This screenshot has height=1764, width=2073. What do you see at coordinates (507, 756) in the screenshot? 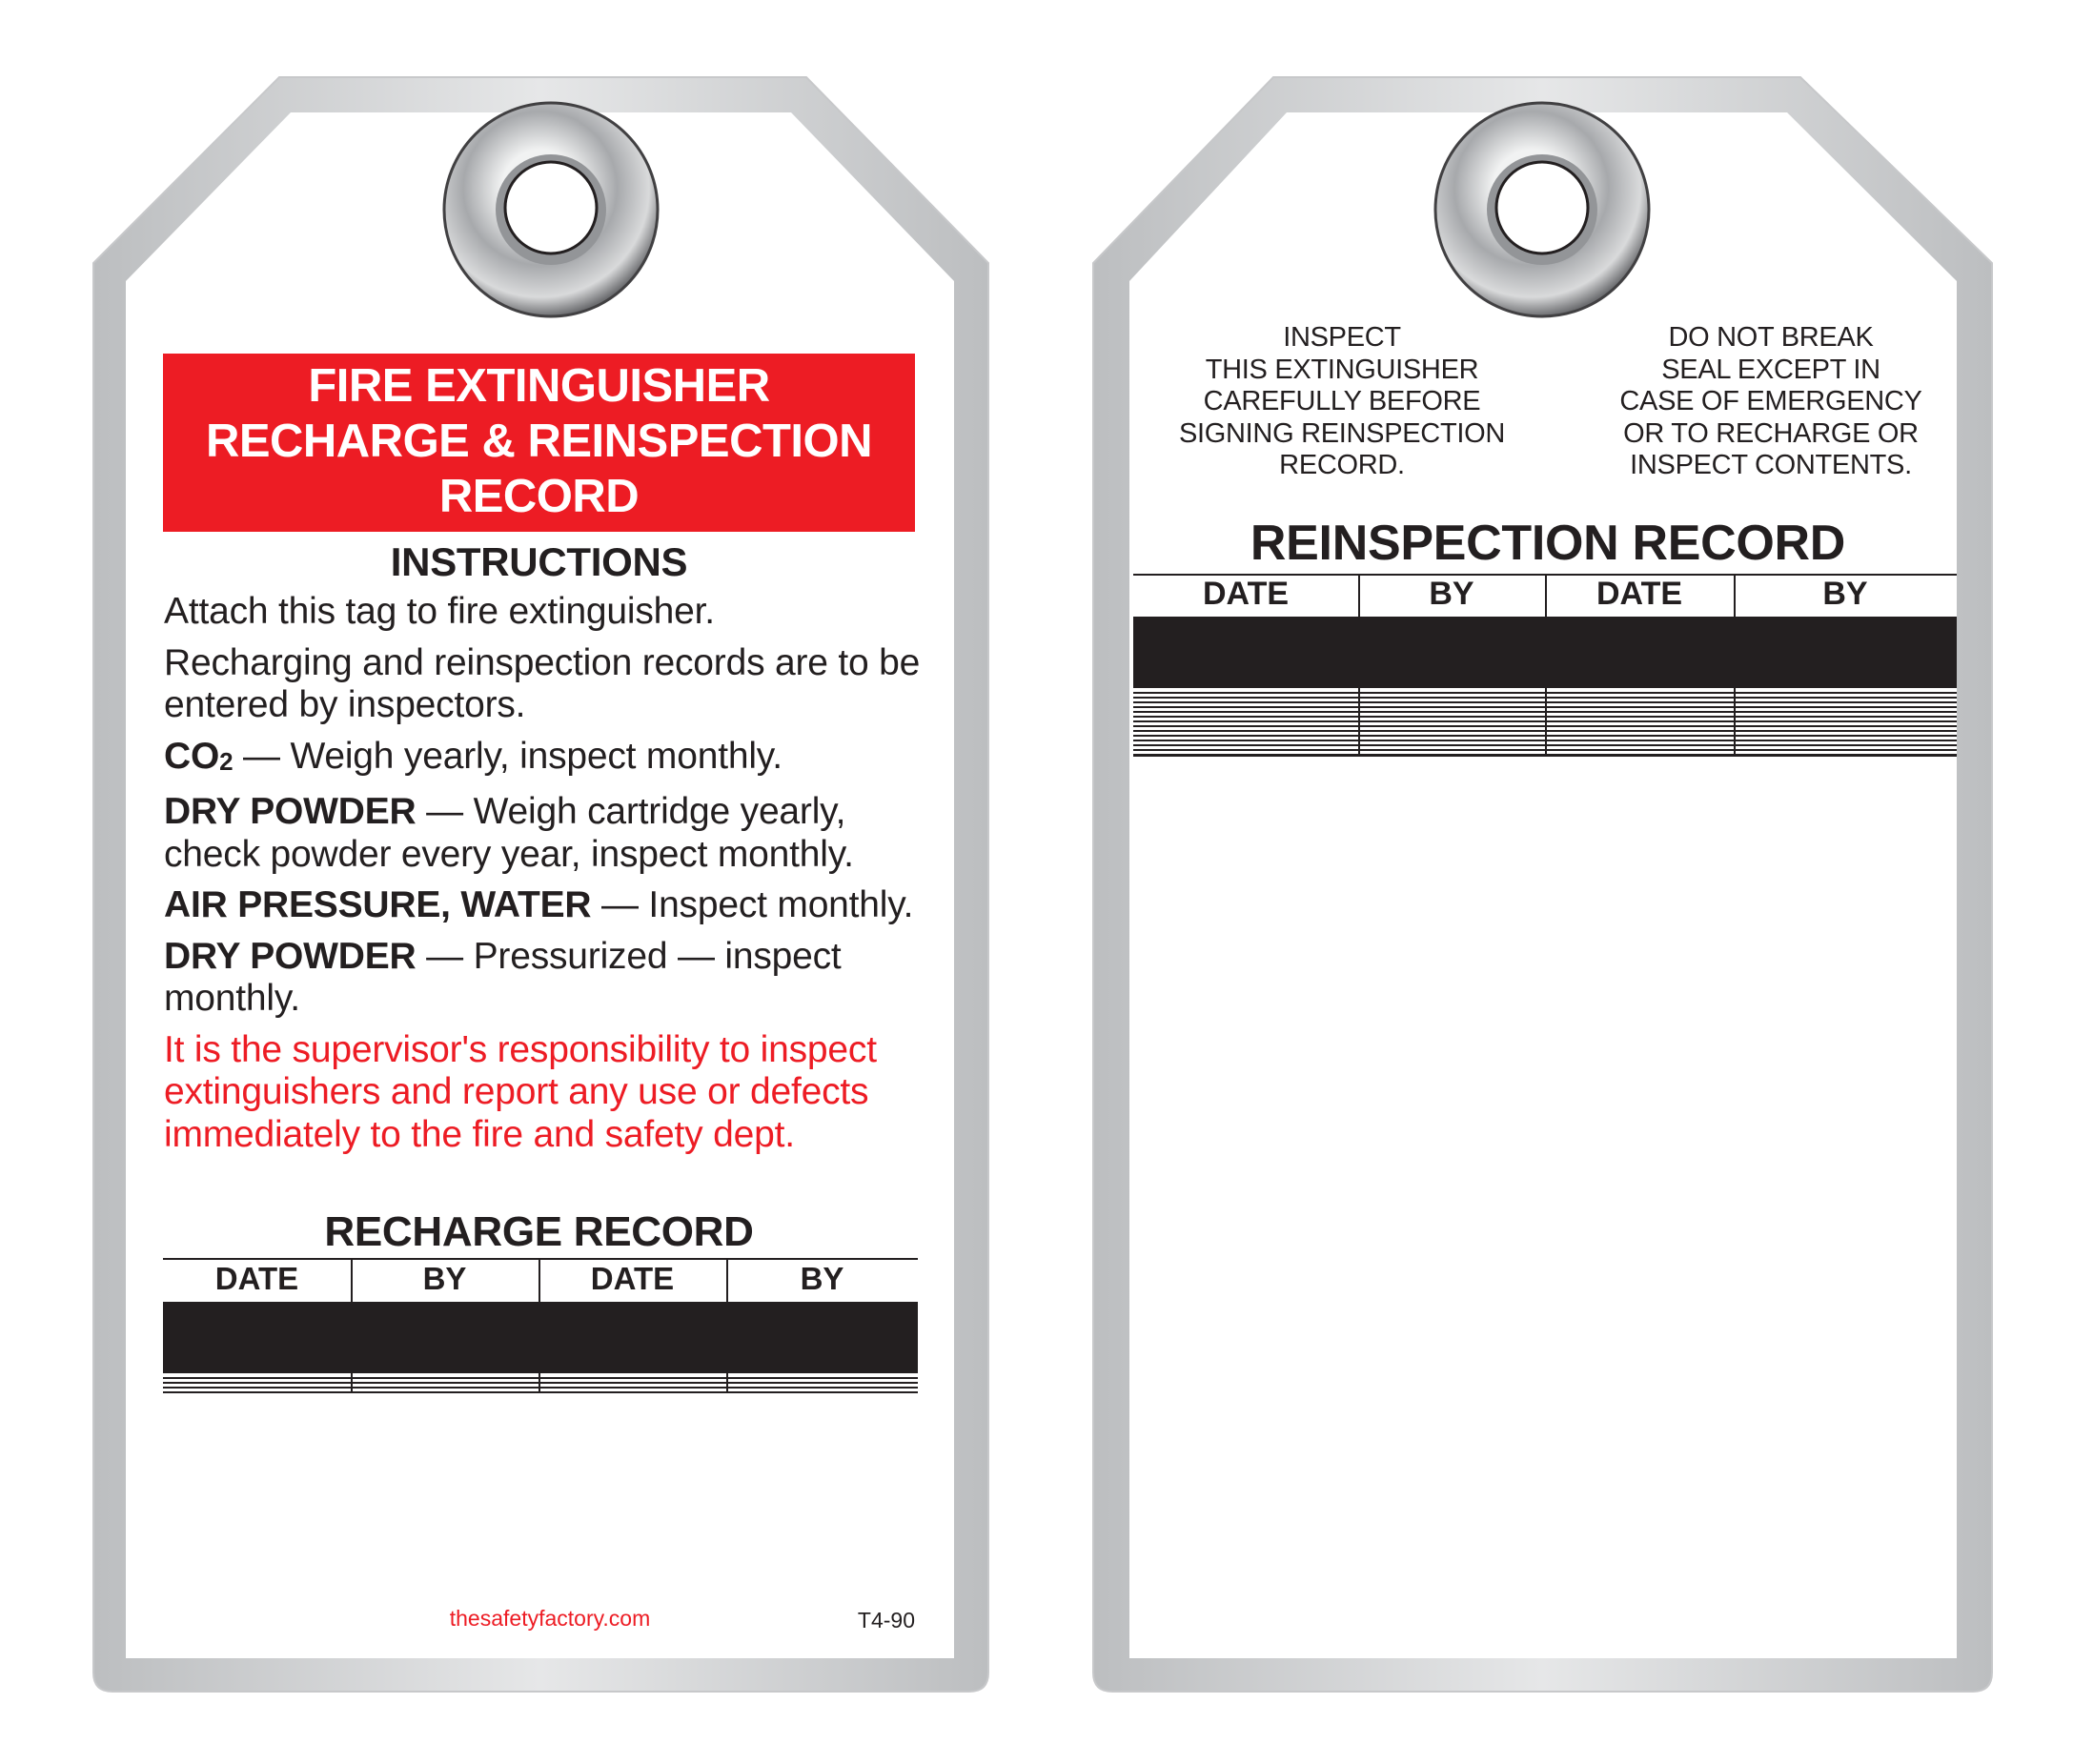
I see `instruction-text: — Weigh yearly, inspect monthly.` at bounding box center [507, 756].